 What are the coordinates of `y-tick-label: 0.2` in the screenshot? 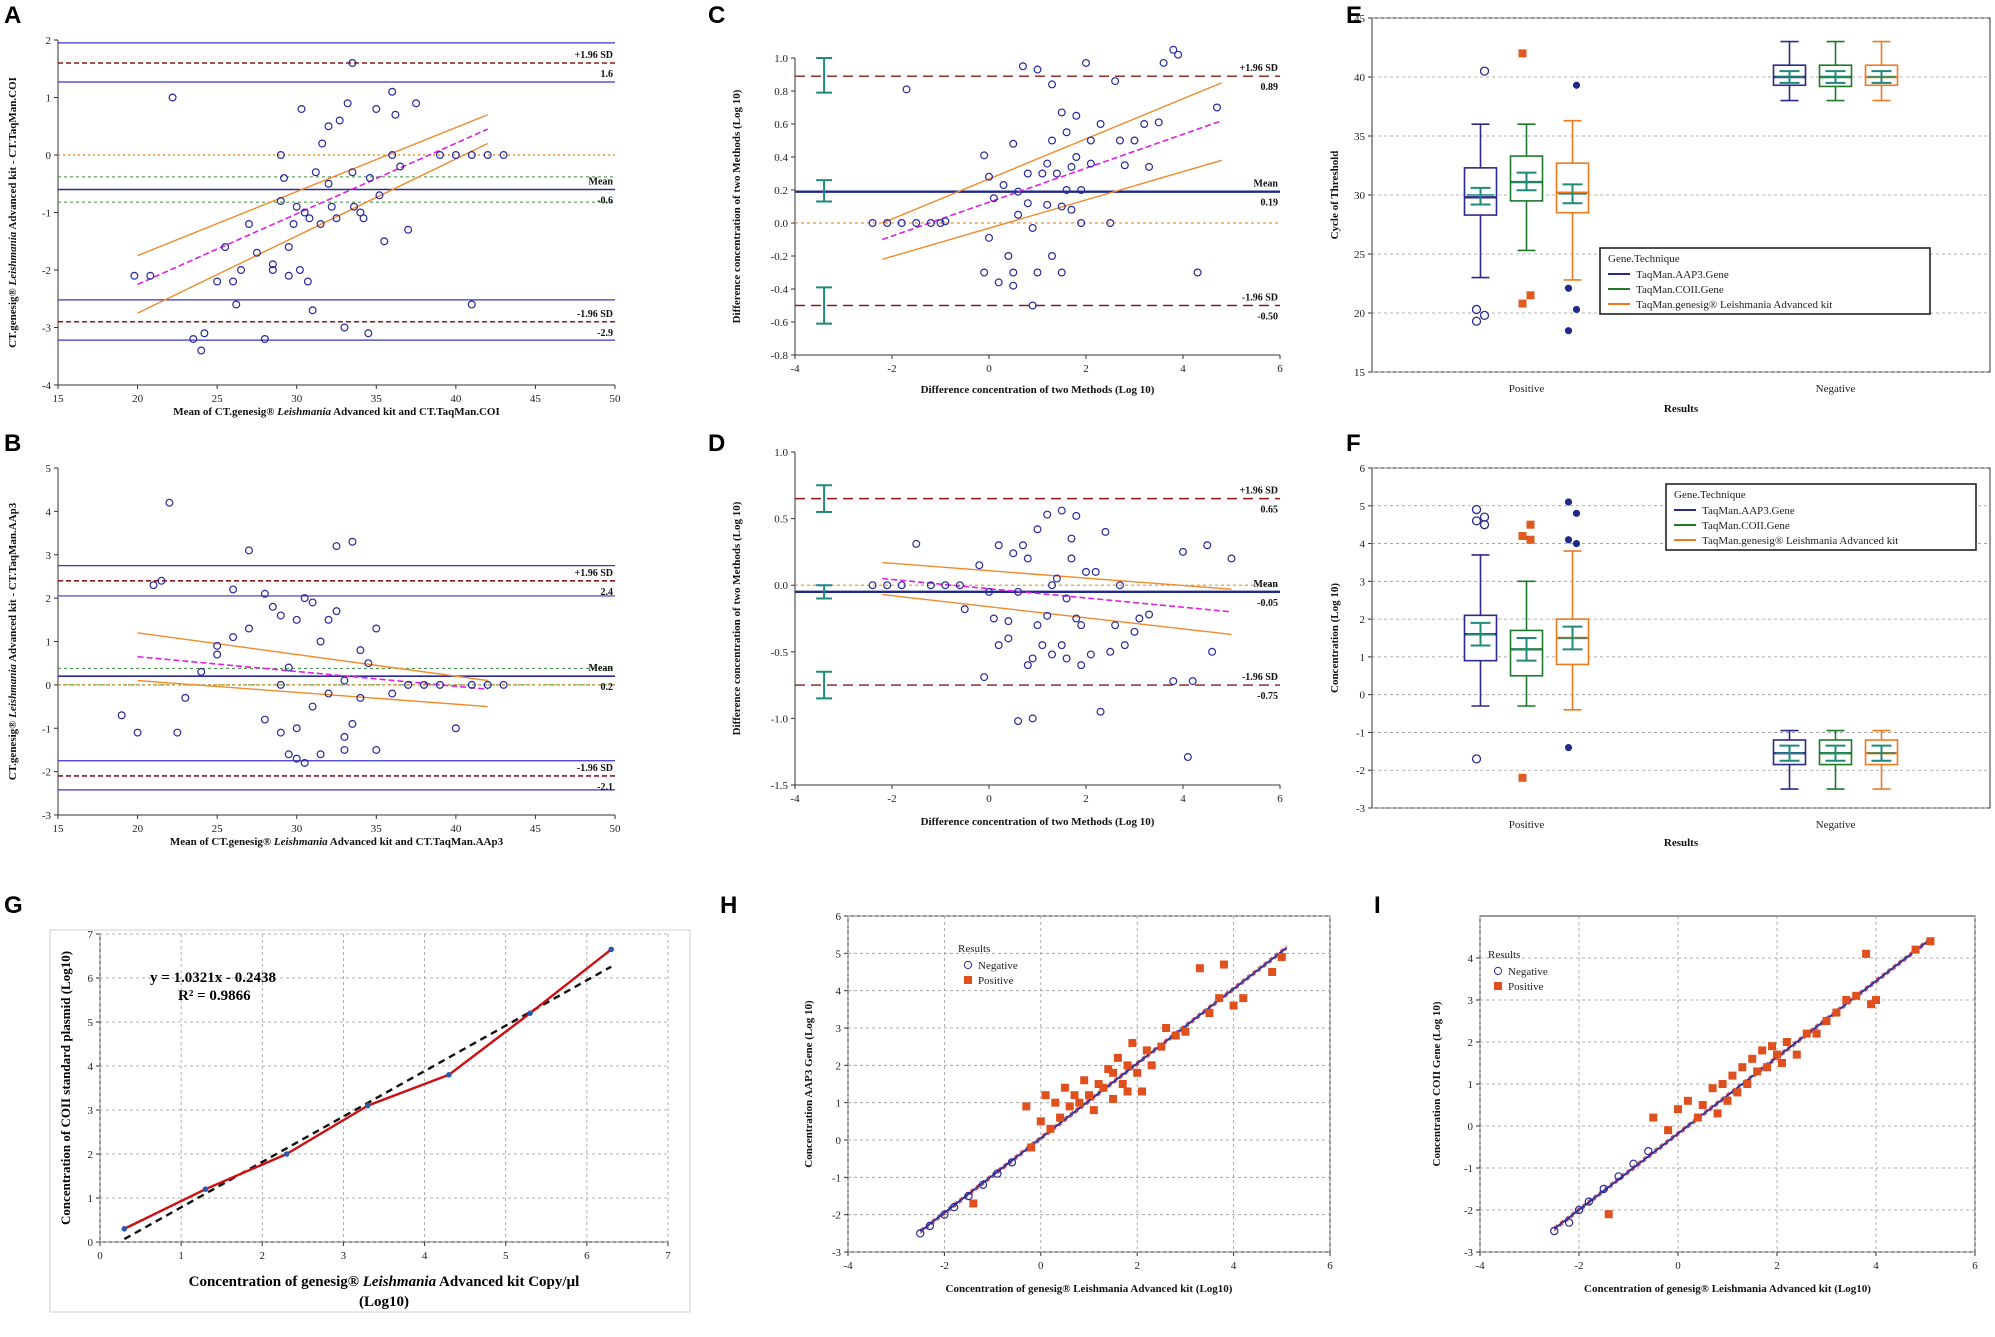 It's located at (781, 191).